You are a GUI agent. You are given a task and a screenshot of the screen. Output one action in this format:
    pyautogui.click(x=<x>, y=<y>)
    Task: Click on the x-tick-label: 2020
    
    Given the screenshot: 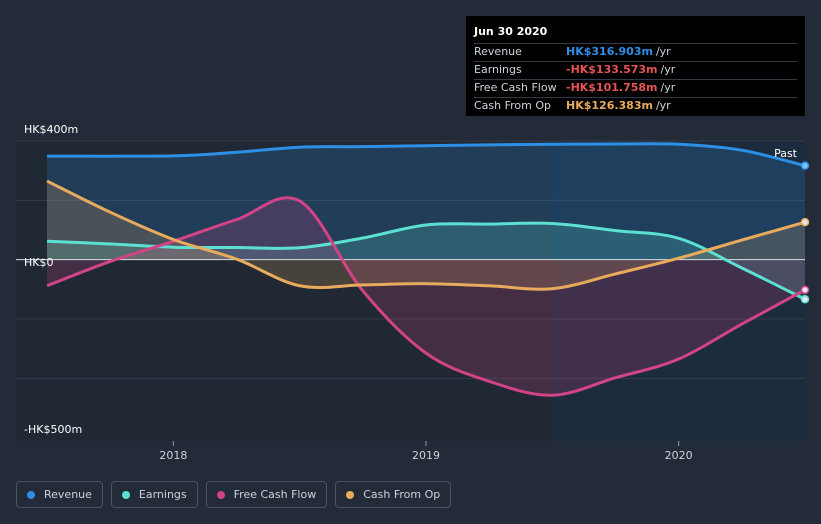 What is the action you would take?
    pyautogui.click(x=679, y=455)
    